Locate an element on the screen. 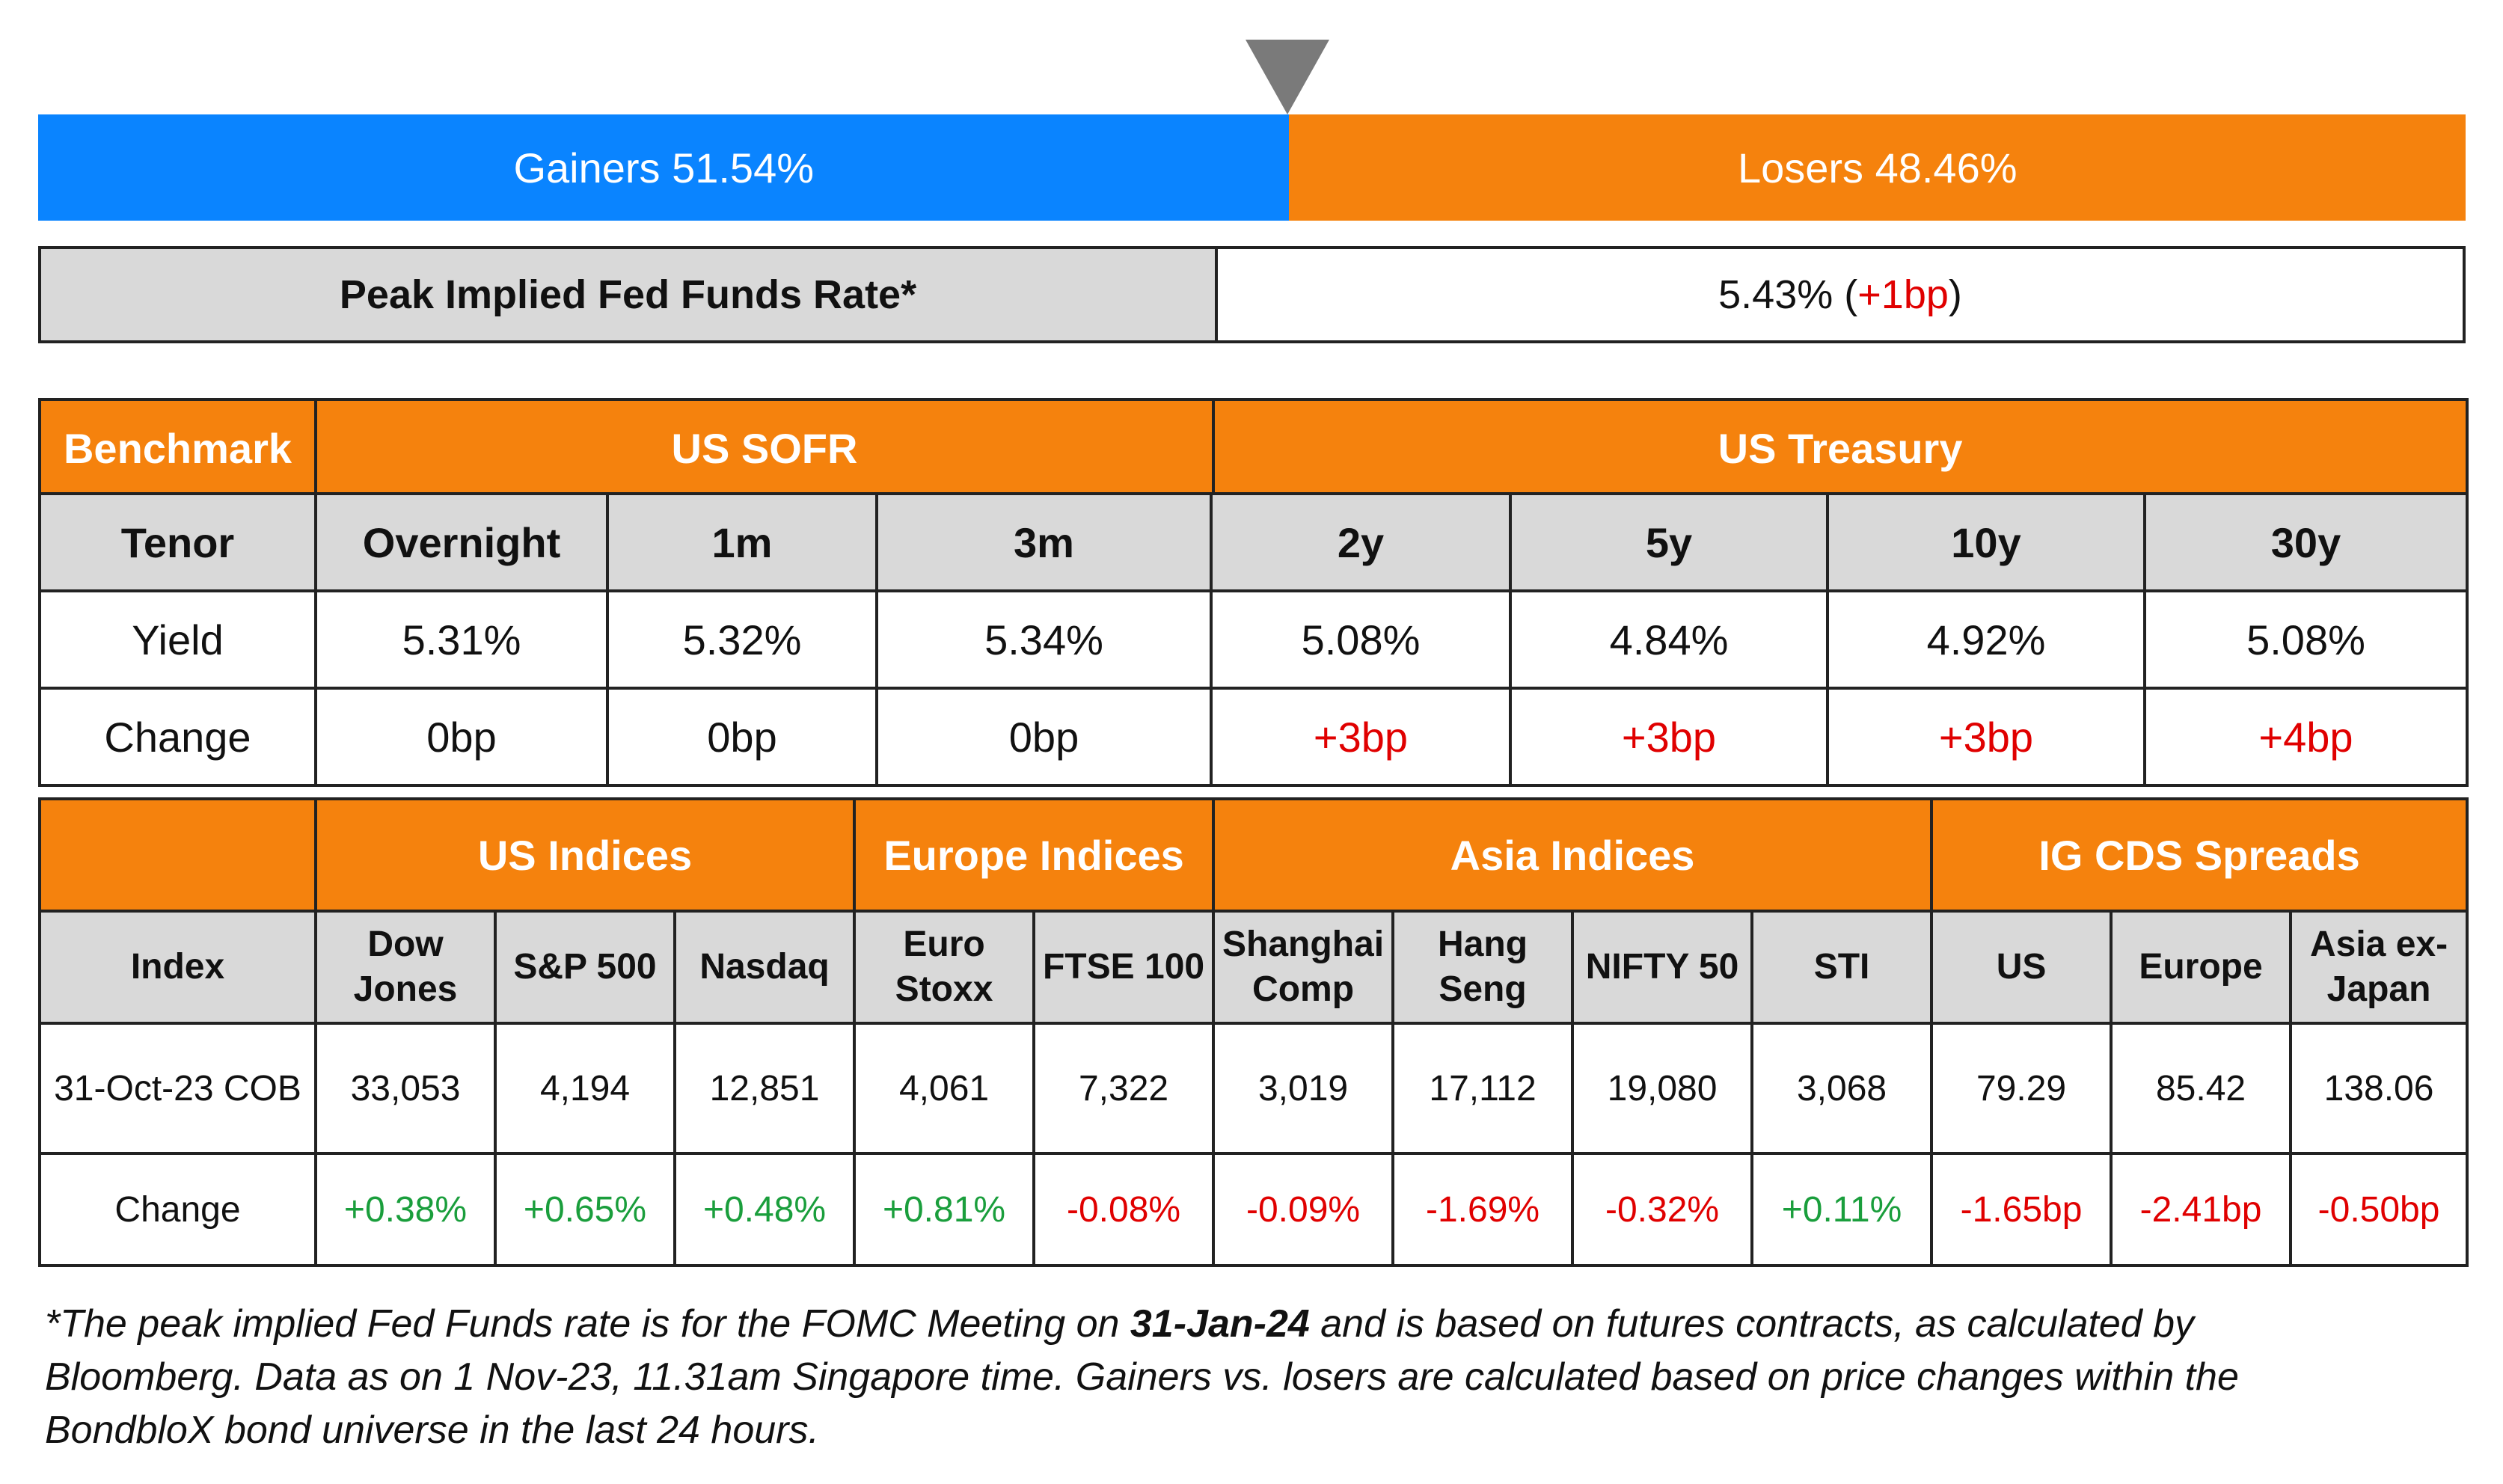  yield-cell: 5.32% is located at coordinates (742, 639).